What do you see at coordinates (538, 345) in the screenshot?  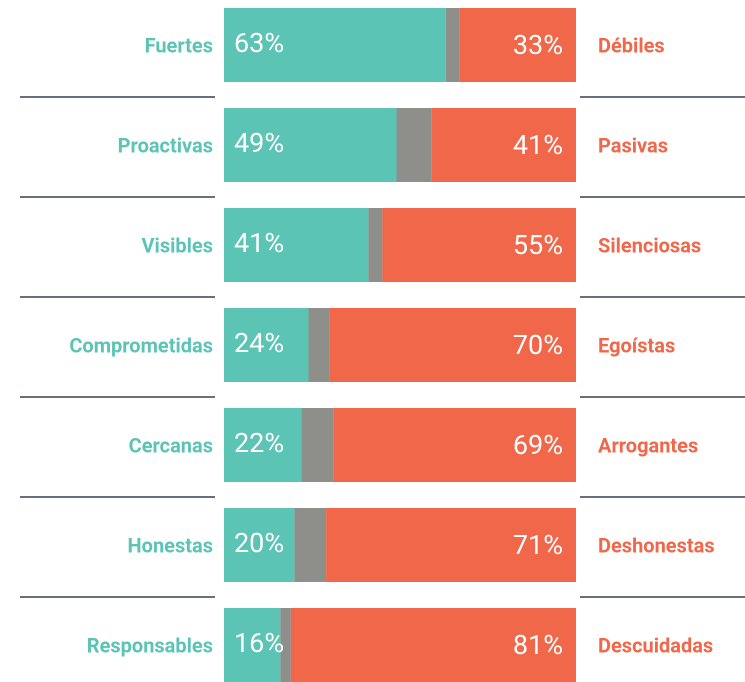 I see `value-label: 70%` at bounding box center [538, 345].